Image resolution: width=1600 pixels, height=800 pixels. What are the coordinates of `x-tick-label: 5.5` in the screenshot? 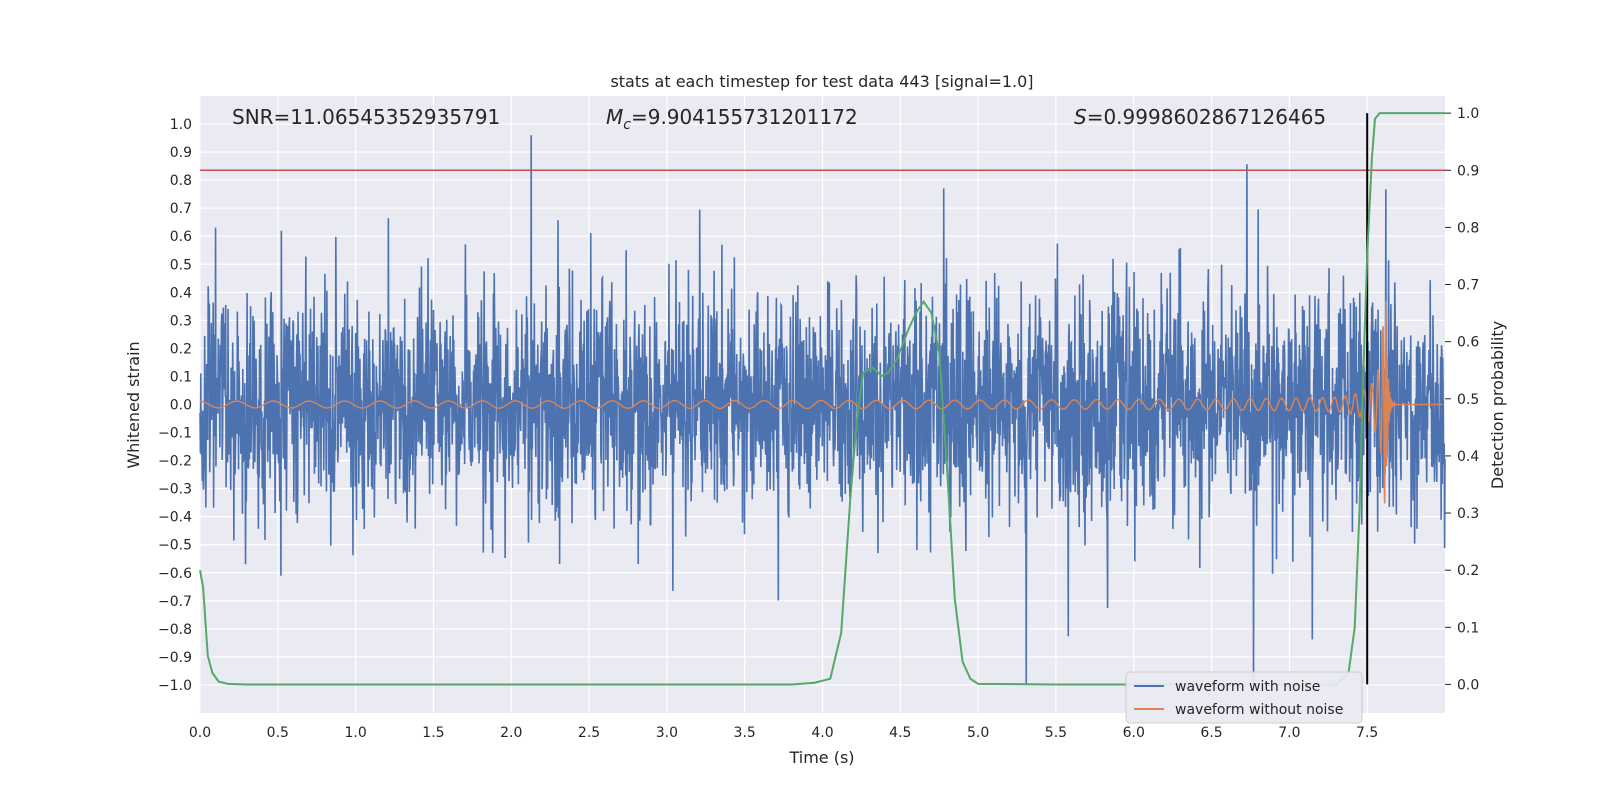 It's located at (1056, 733).